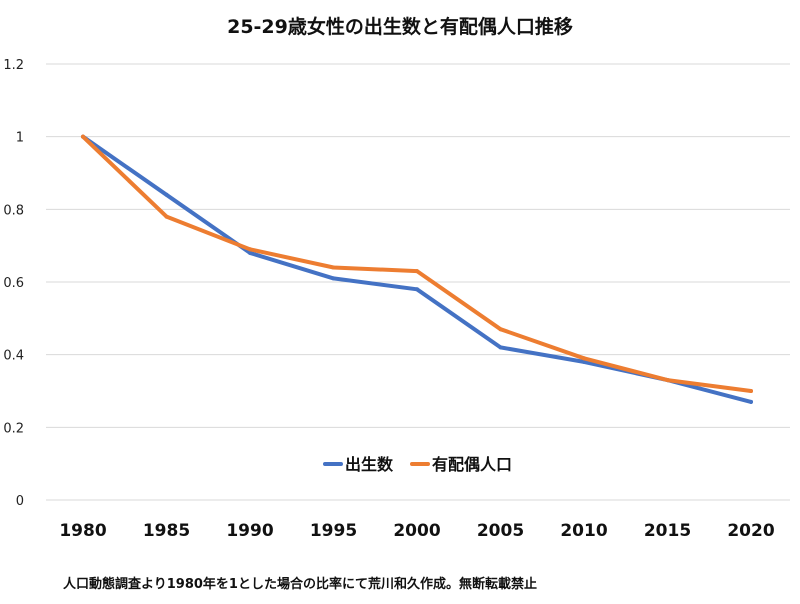 This screenshot has width=800, height=604. Describe the element at coordinates (583, 531) in the screenshot. I see `x-tick-label: 2010` at that location.